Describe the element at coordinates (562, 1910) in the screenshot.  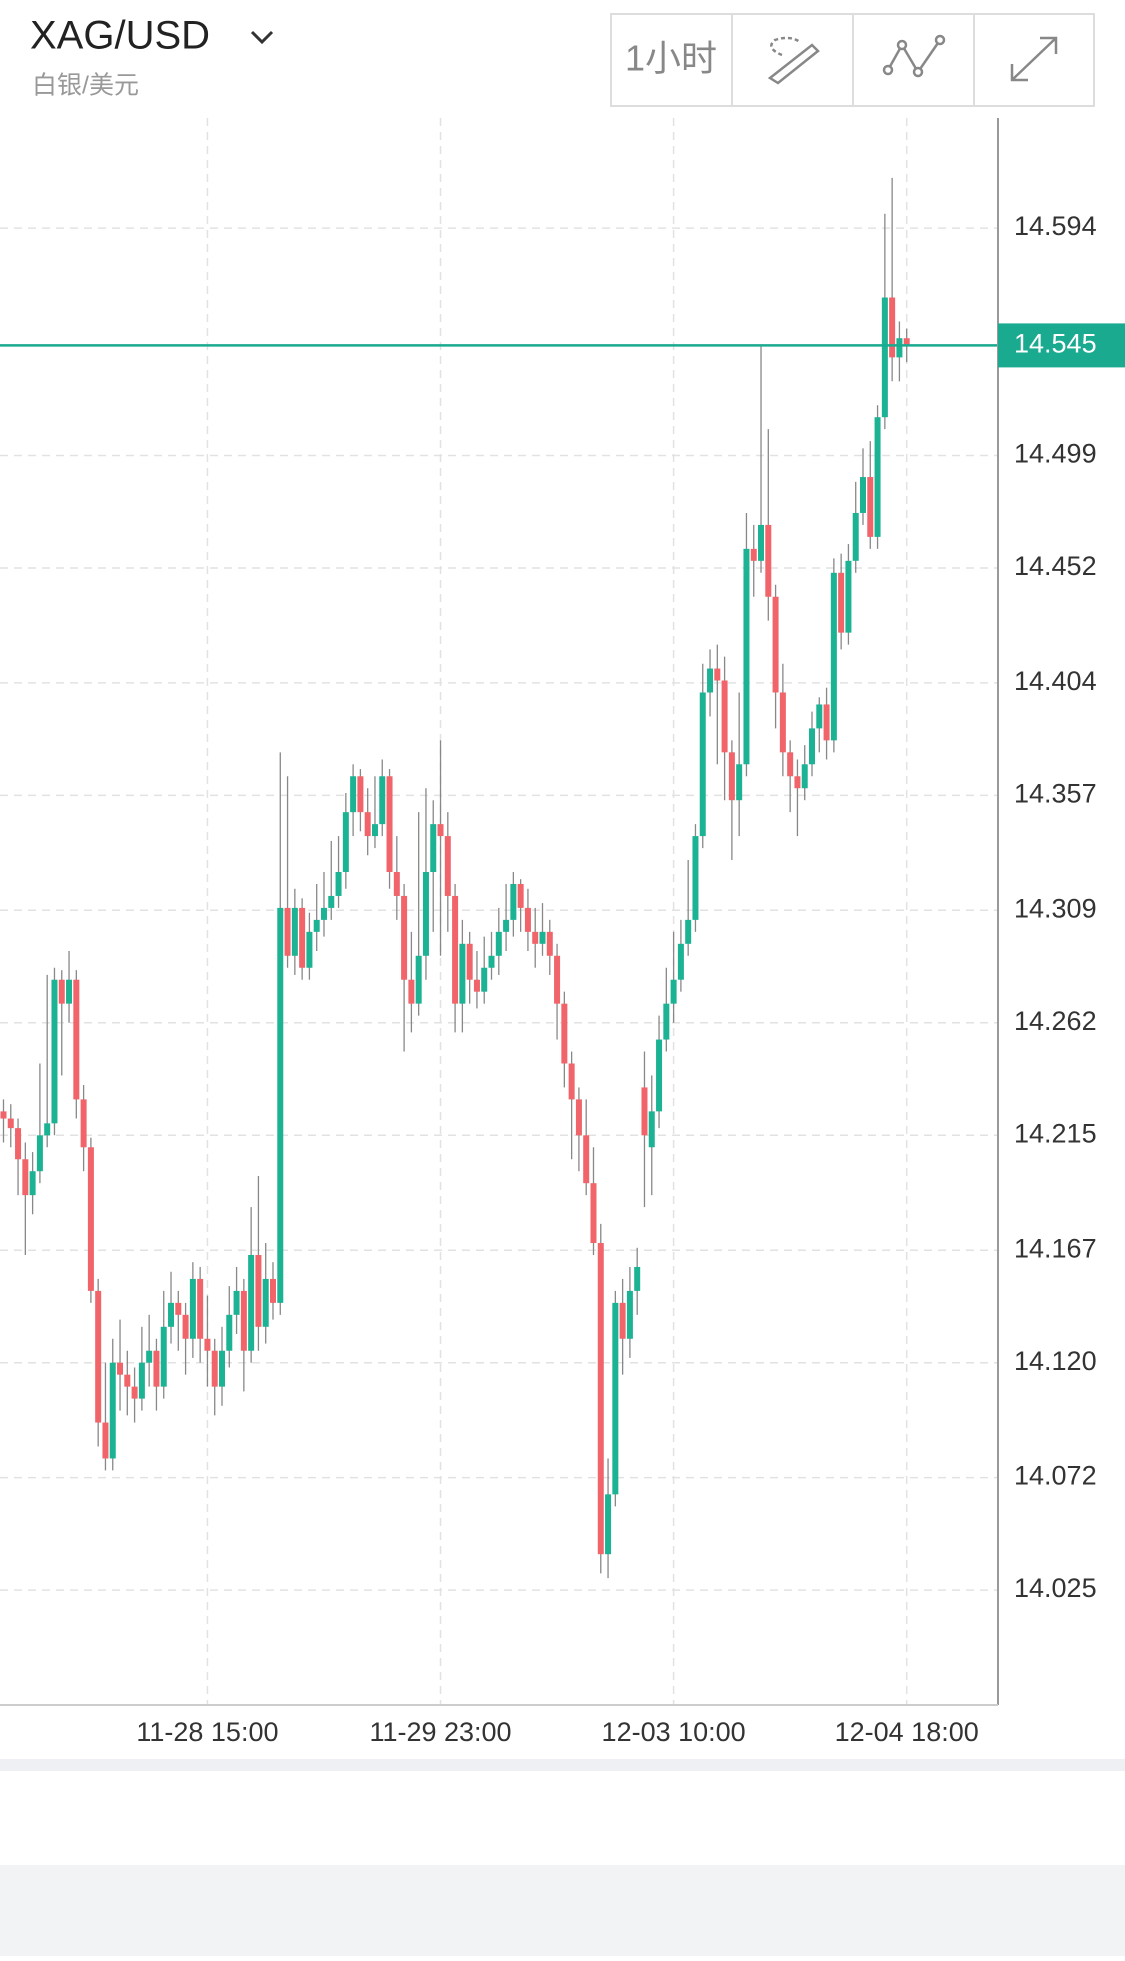
I see `bottom-panel` at that location.